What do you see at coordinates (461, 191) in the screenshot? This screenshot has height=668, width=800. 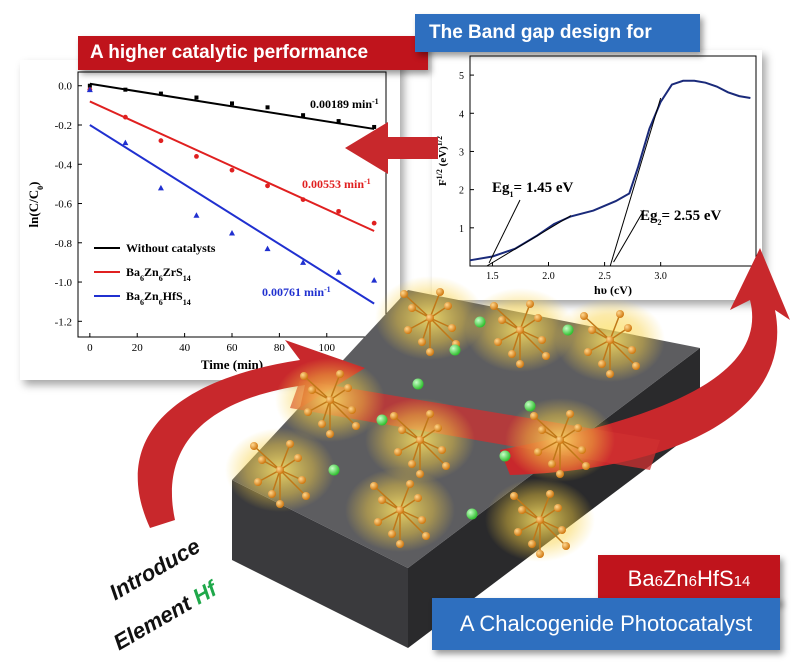 I see `y-tick-label: 2` at bounding box center [461, 191].